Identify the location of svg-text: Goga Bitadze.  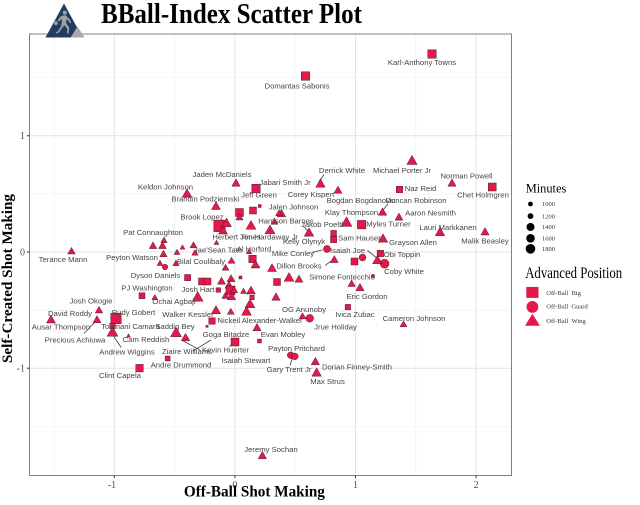
(226, 334).